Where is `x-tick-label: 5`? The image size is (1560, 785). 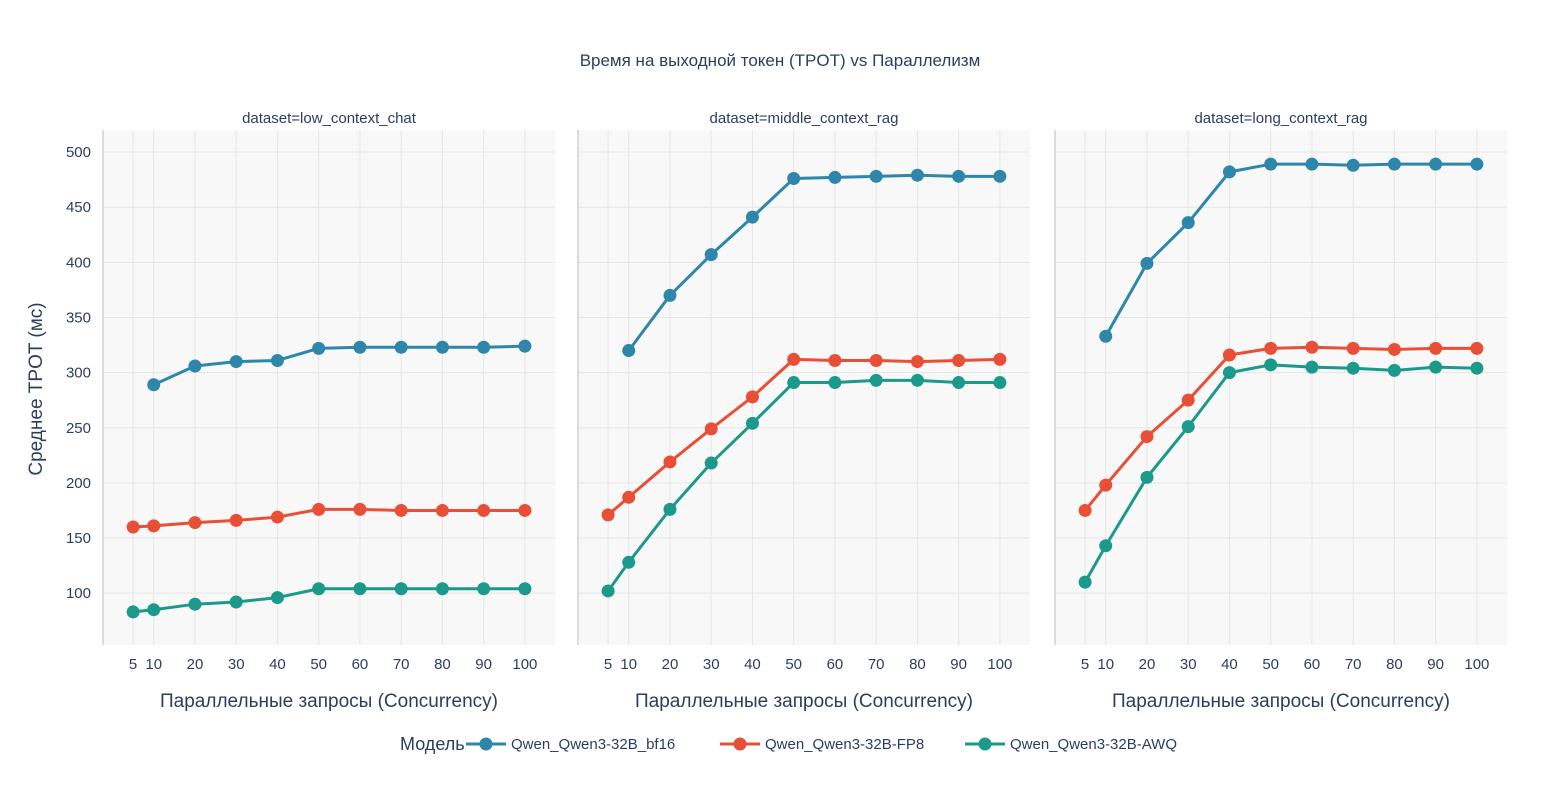
x-tick-label: 5 is located at coordinates (608, 664).